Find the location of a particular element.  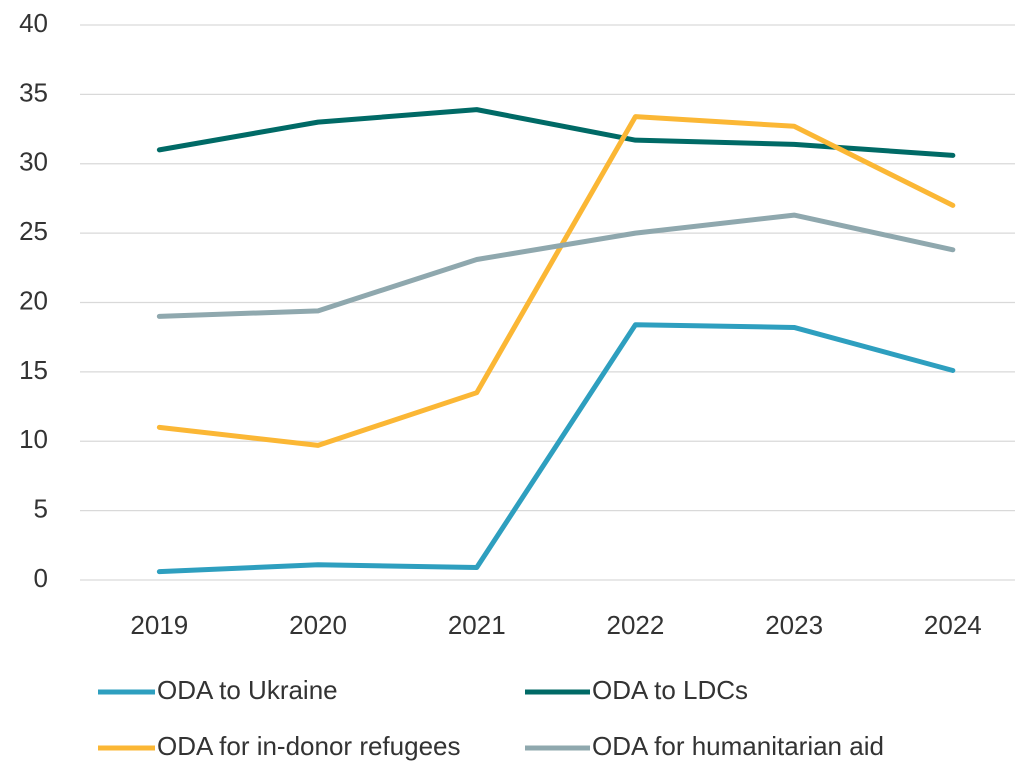

y-tick-label: 25 is located at coordinates (33, 231).